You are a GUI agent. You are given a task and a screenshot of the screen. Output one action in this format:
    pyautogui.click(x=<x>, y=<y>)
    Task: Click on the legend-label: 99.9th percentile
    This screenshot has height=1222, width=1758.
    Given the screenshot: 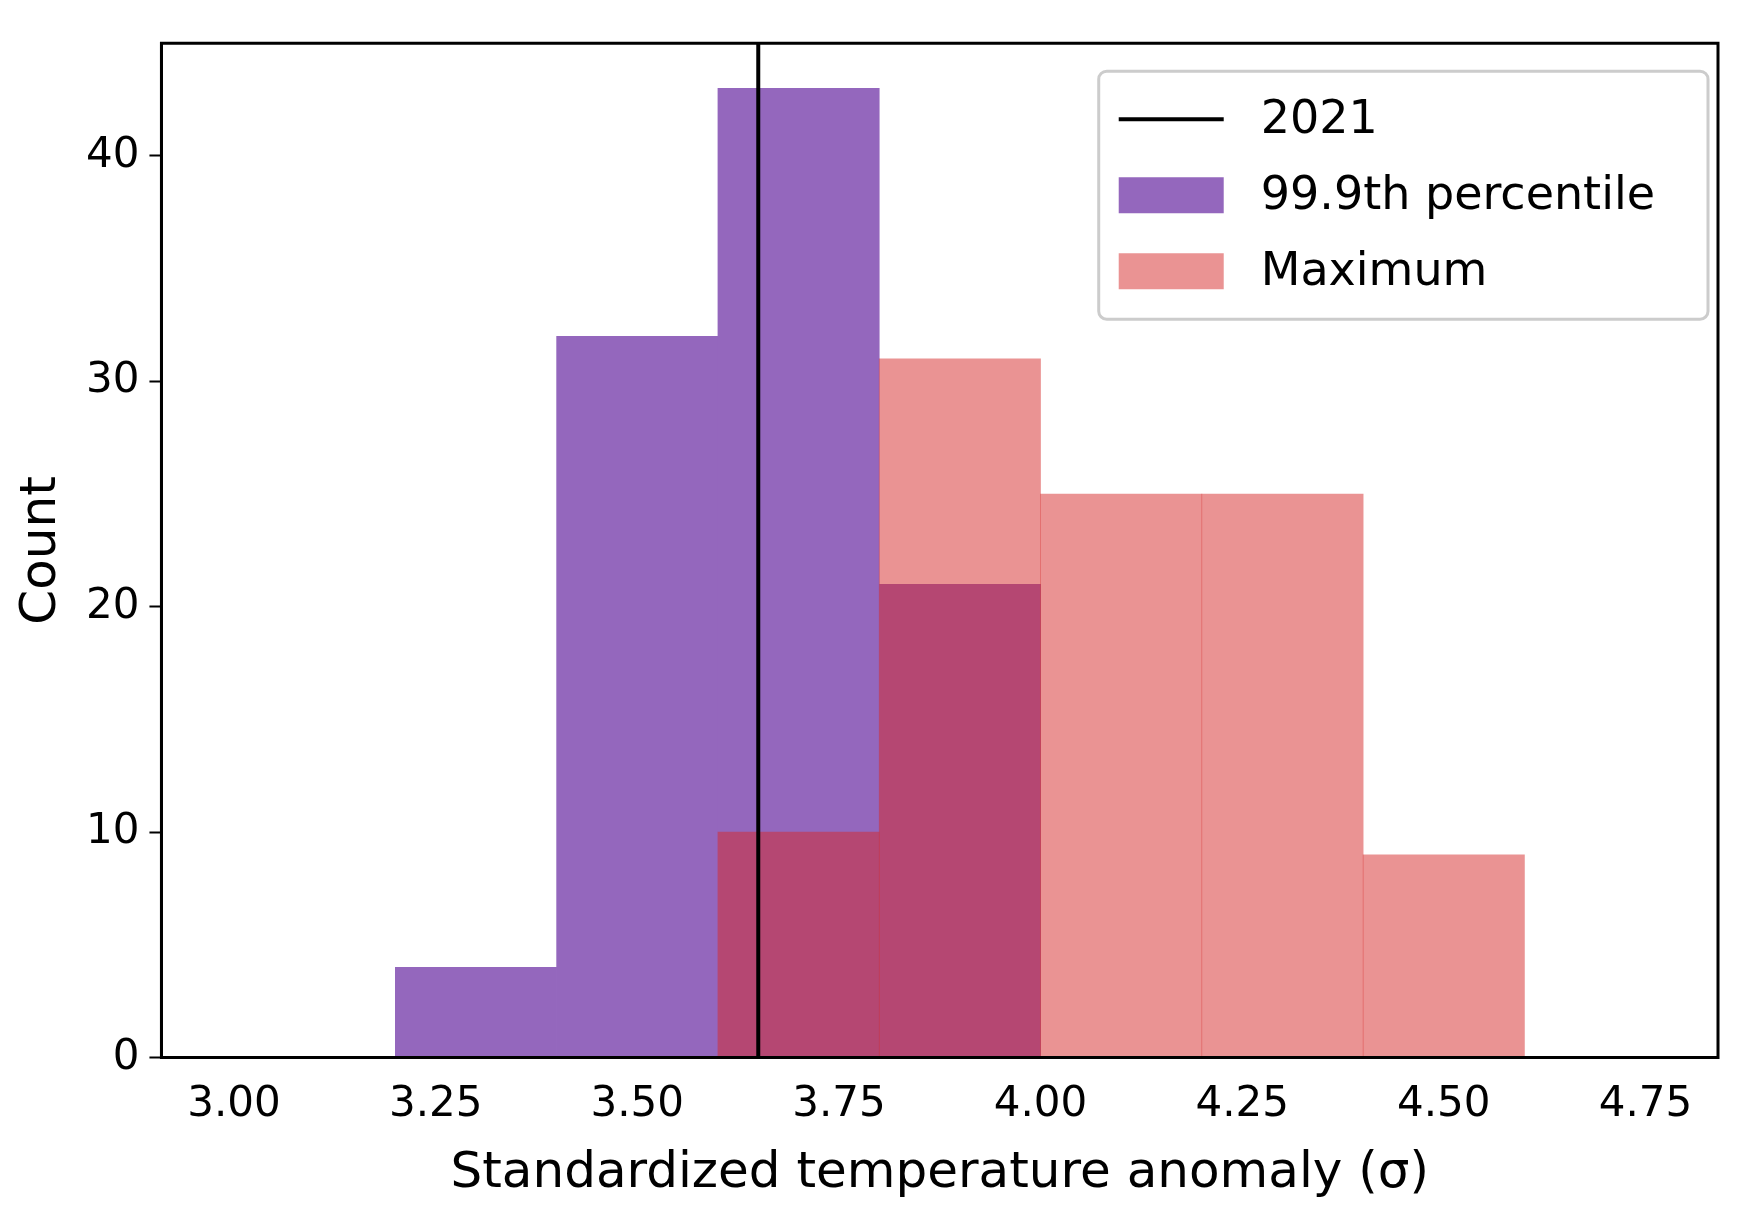 What is the action you would take?
    pyautogui.click(x=1457, y=193)
    